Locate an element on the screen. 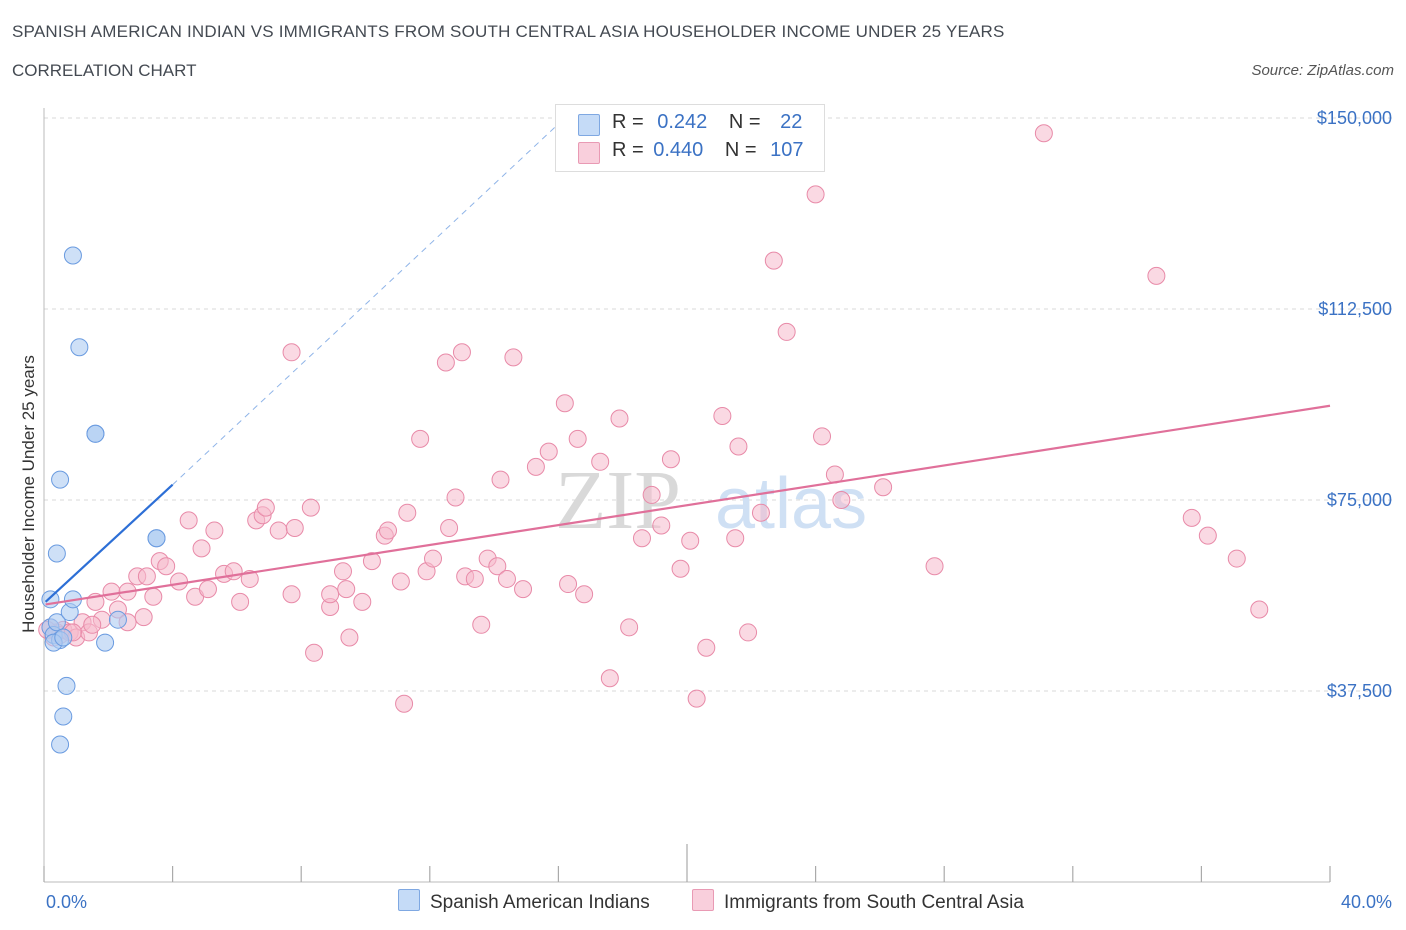  x-tick-label-min: 0.0% is located at coordinates (66, 902).